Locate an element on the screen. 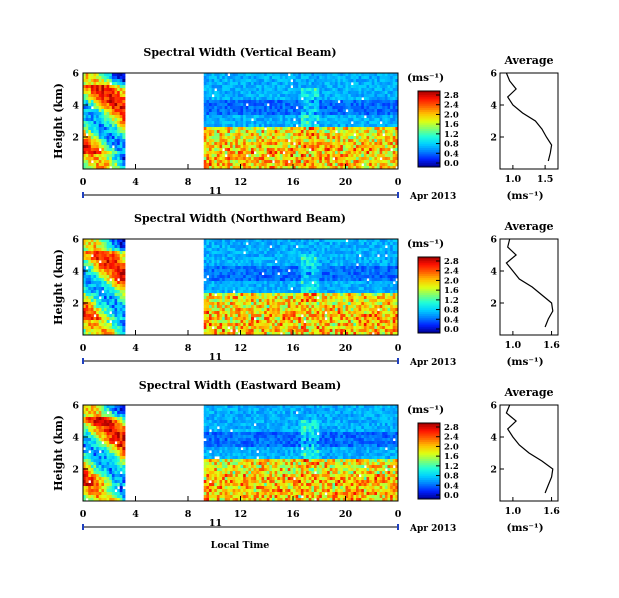 Image resolution: width=619 pixels, height=598 pixels. x-axis-label: Local Time is located at coordinates (240, 545).